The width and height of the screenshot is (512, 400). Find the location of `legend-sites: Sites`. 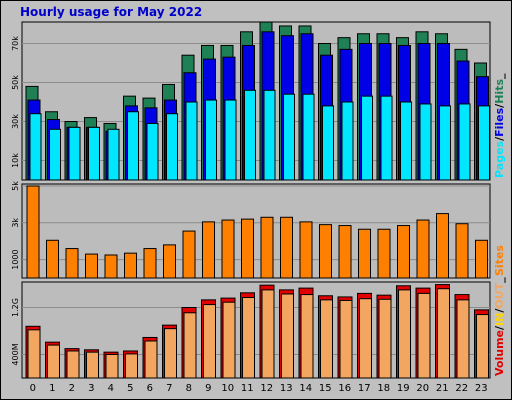

legend-sites: Sites is located at coordinates (499, 260).